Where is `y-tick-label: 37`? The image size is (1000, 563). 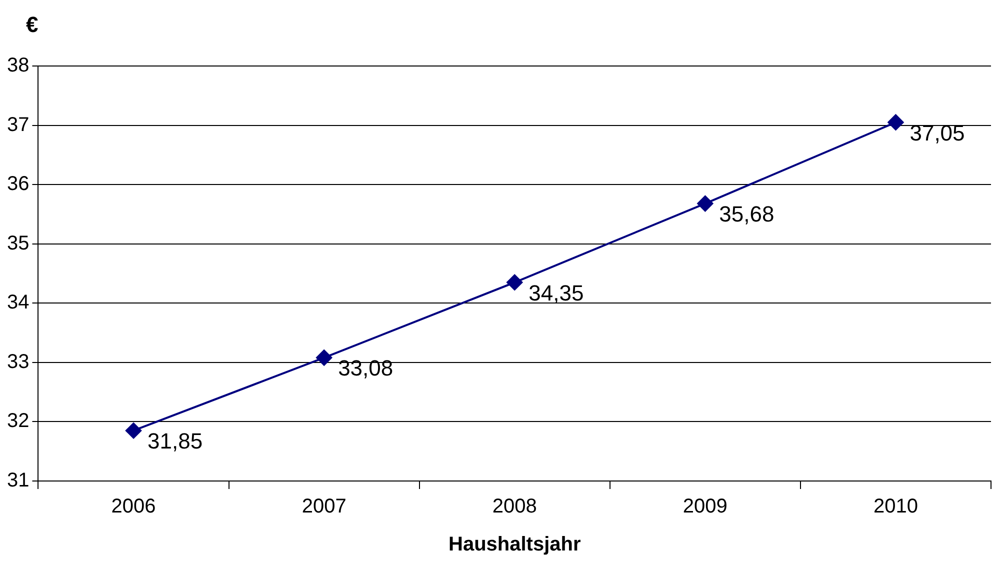
y-tick-label: 37 is located at coordinates (18, 125).